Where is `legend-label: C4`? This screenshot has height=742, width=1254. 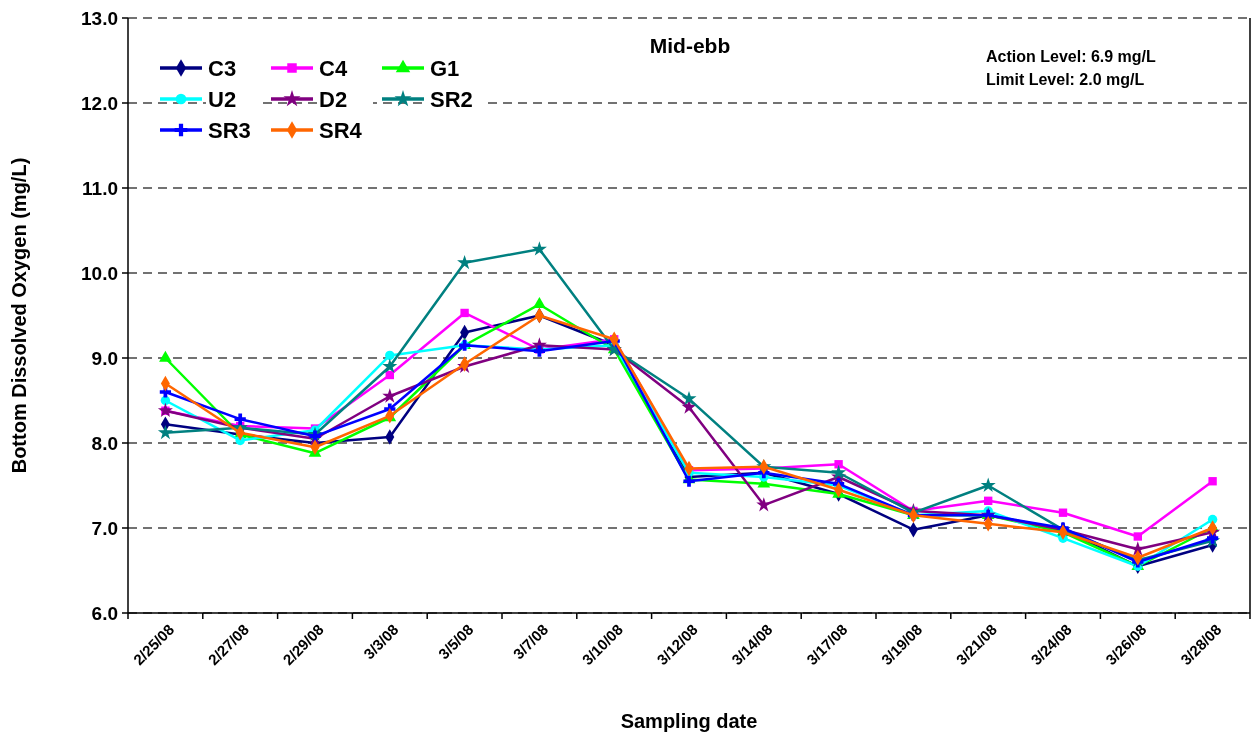 legend-label: C4 is located at coordinates (333, 68).